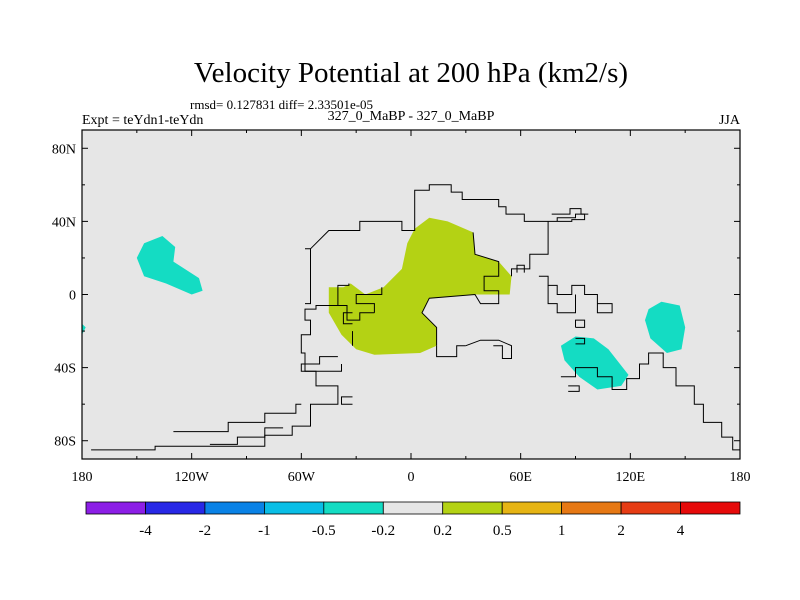 The height and width of the screenshot is (600, 800). Describe the element at coordinates (681, 531) in the screenshot. I see `colorbar-label: 4` at that location.